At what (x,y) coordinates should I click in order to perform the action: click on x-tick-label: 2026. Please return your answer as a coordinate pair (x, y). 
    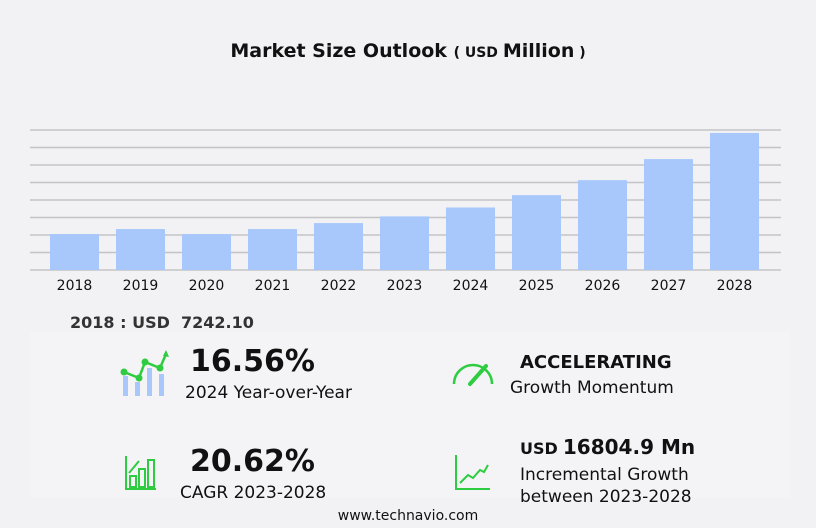
    Looking at the image, I should click on (603, 286).